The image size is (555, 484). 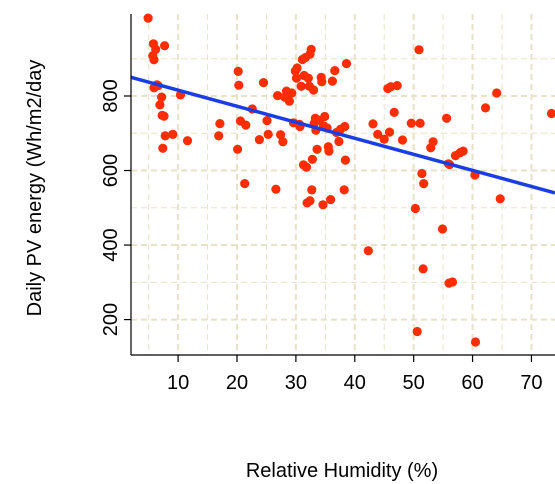 What do you see at coordinates (111, 170) in the screenshot?
I see `y-tick-label: 600` at bounding box center [111, 170].